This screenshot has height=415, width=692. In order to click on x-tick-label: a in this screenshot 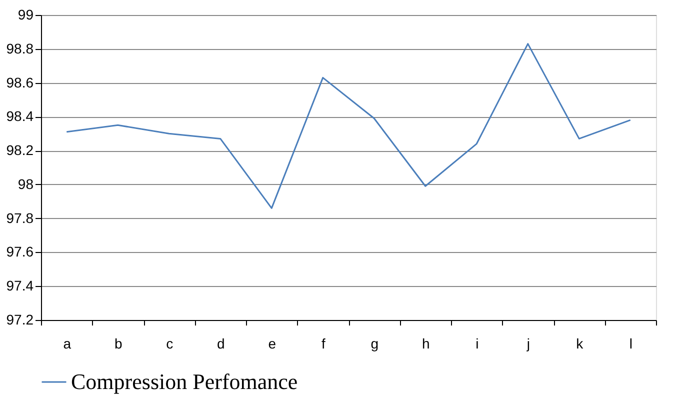, I will do `click(67, 344)`.